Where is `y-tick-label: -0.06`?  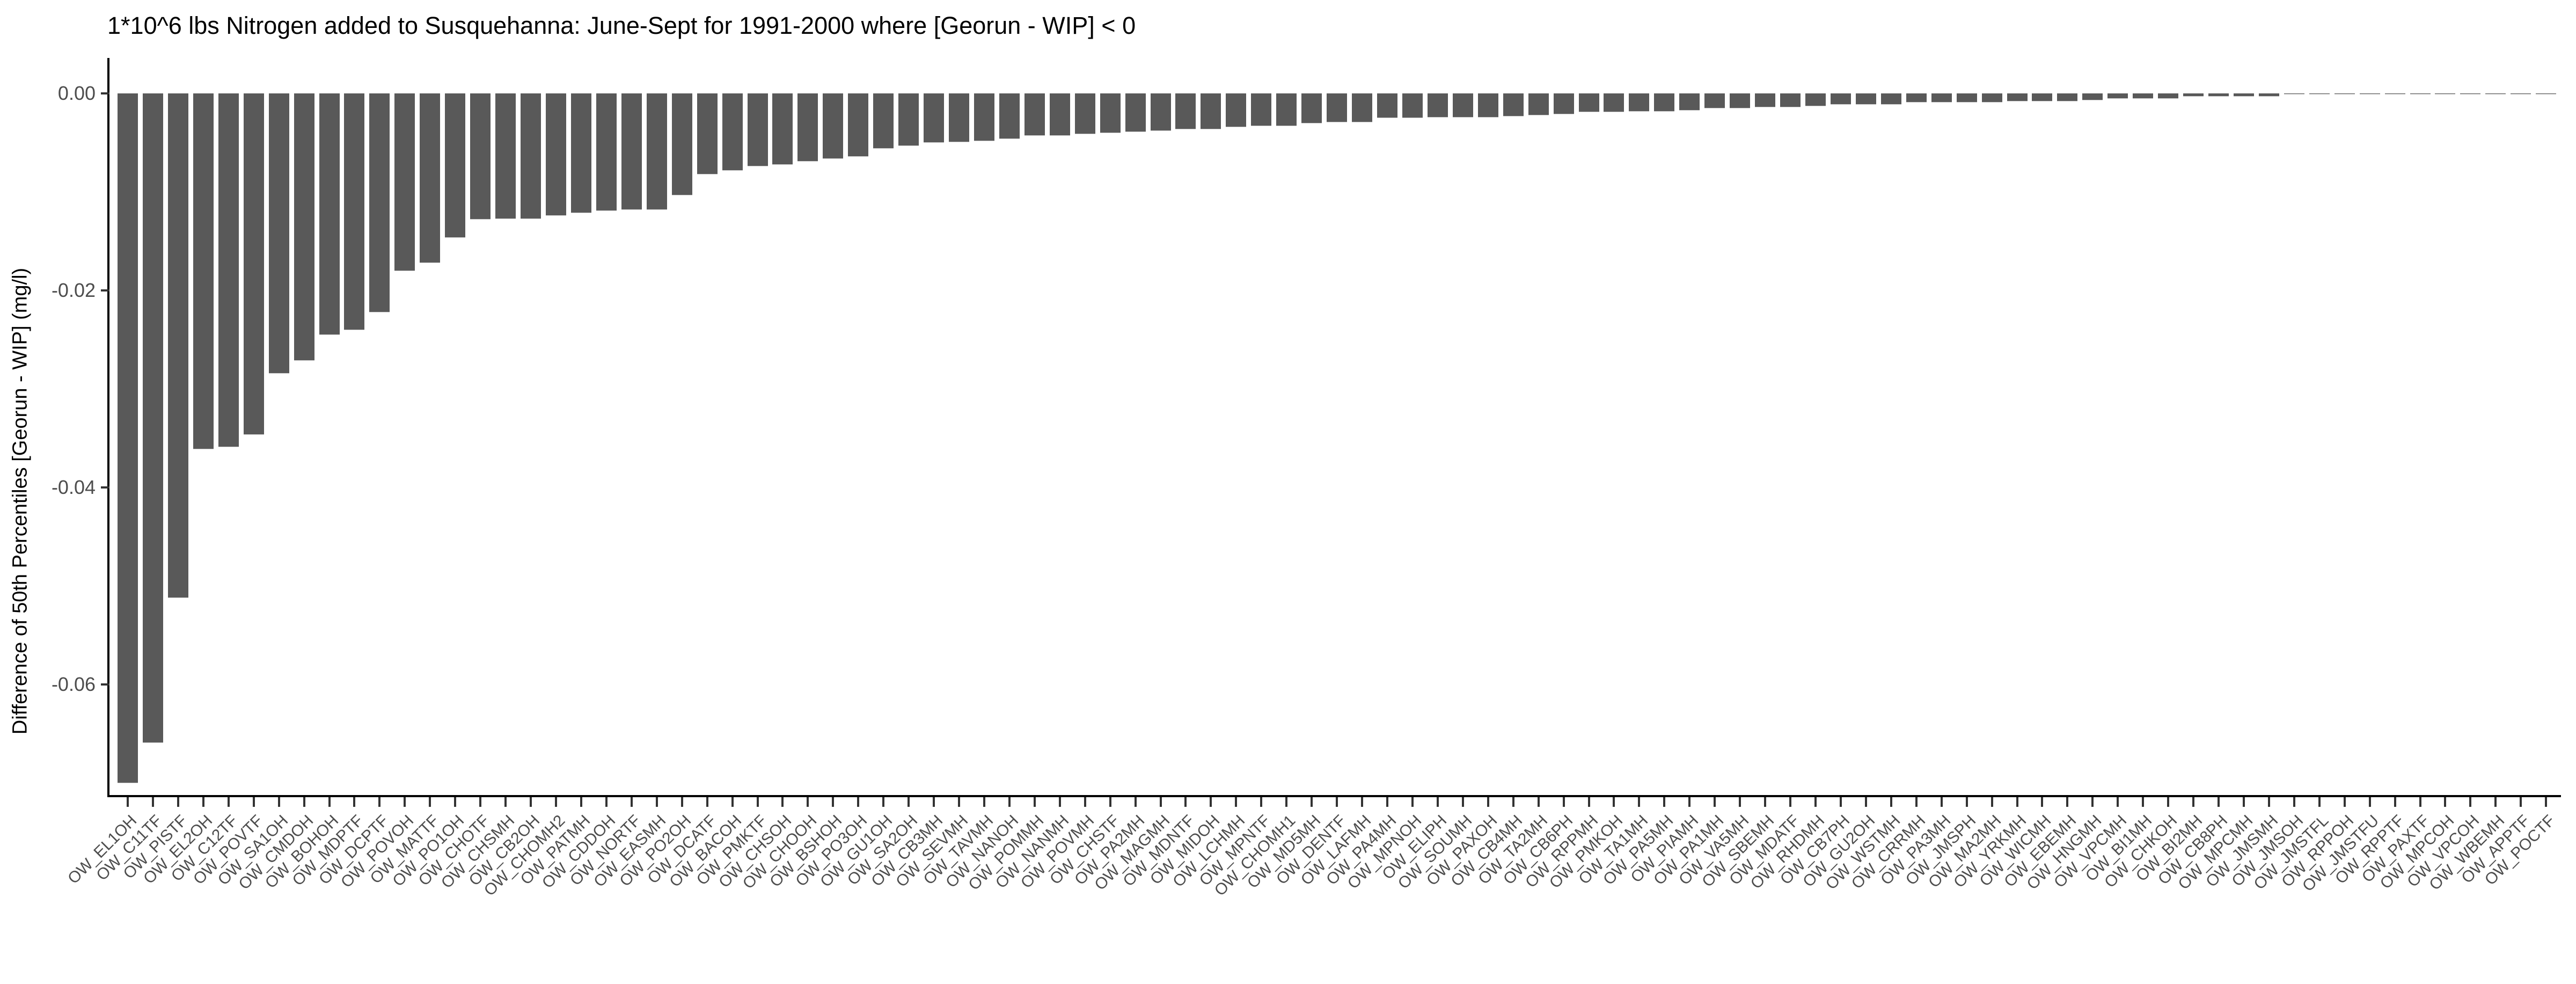
y-tick-label: -0.06 is located at coordinates (73, 684).